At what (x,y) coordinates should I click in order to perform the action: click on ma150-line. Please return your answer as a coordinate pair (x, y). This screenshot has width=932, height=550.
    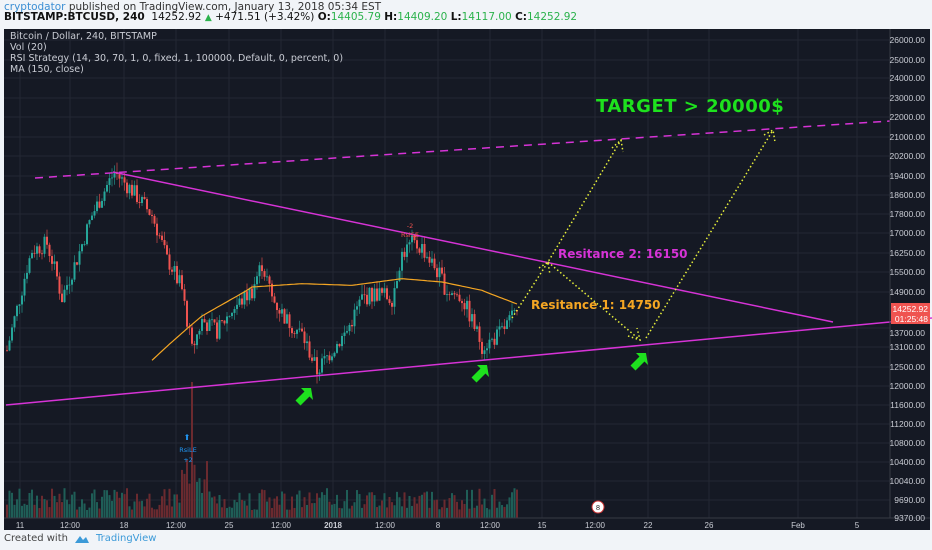
    Looking at the image, I should click on (334, 319).